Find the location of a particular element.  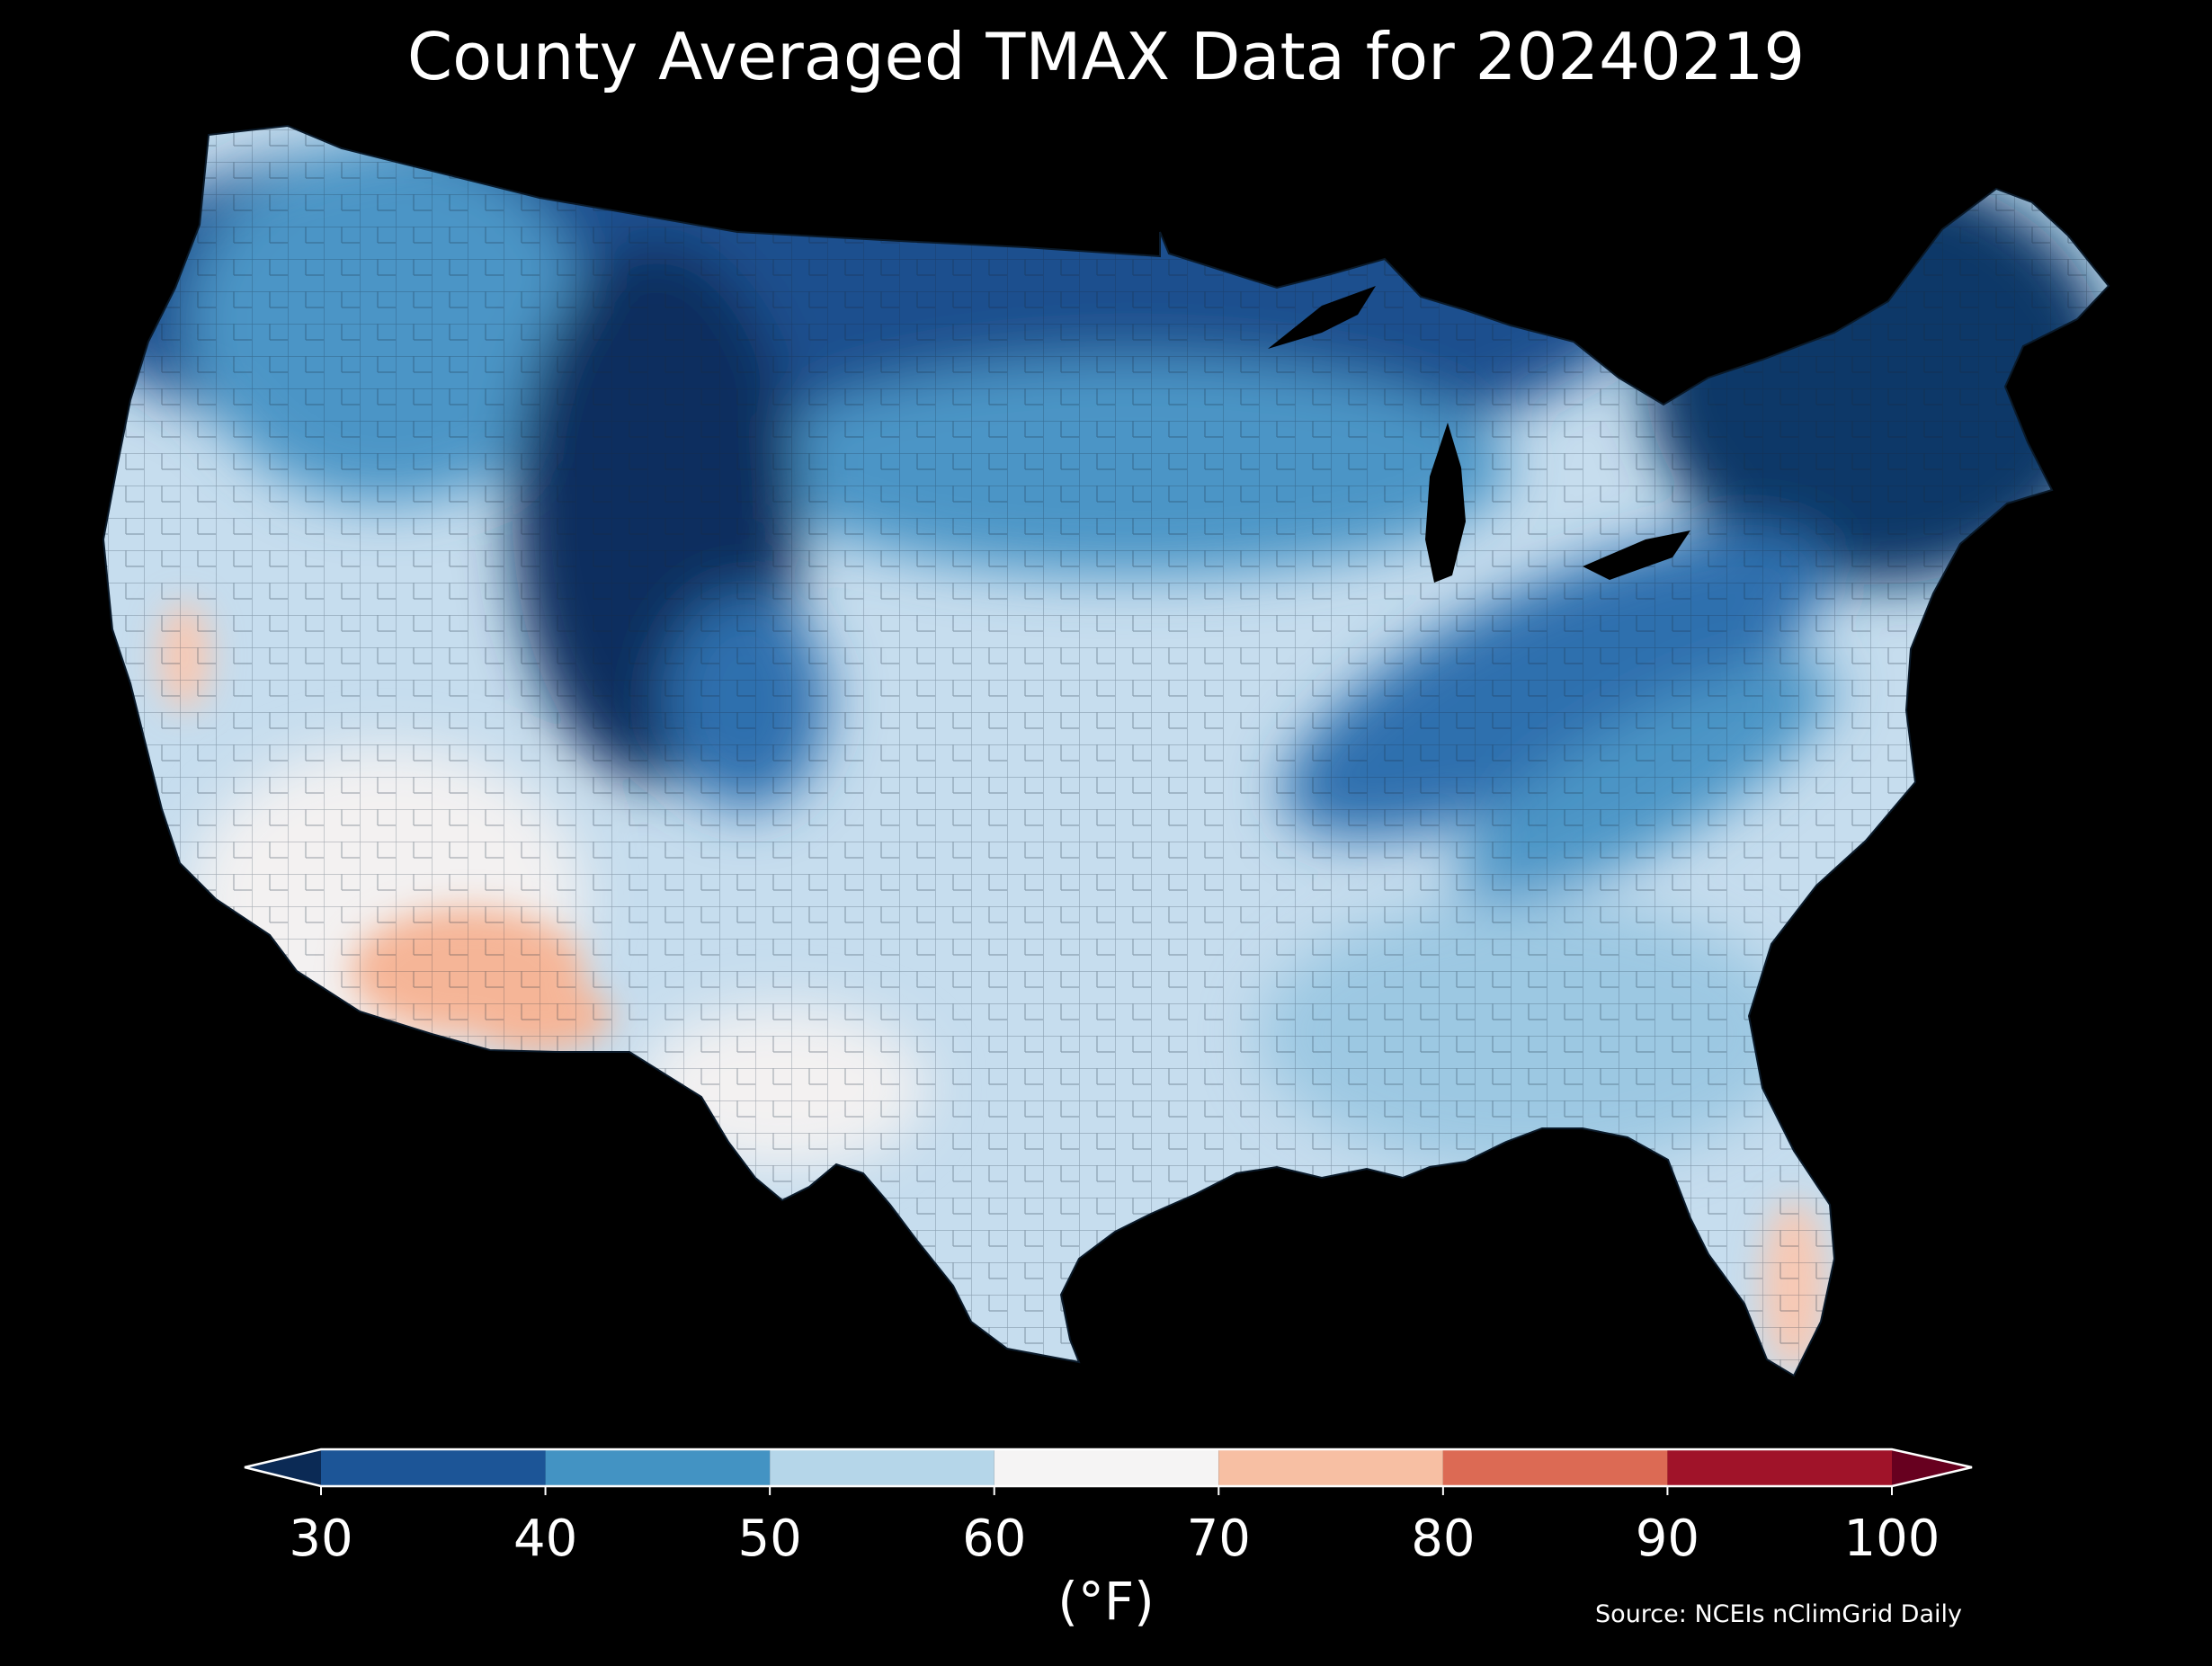

colorbar-tick-label: 80 is located at coordinates (1443, 1539).